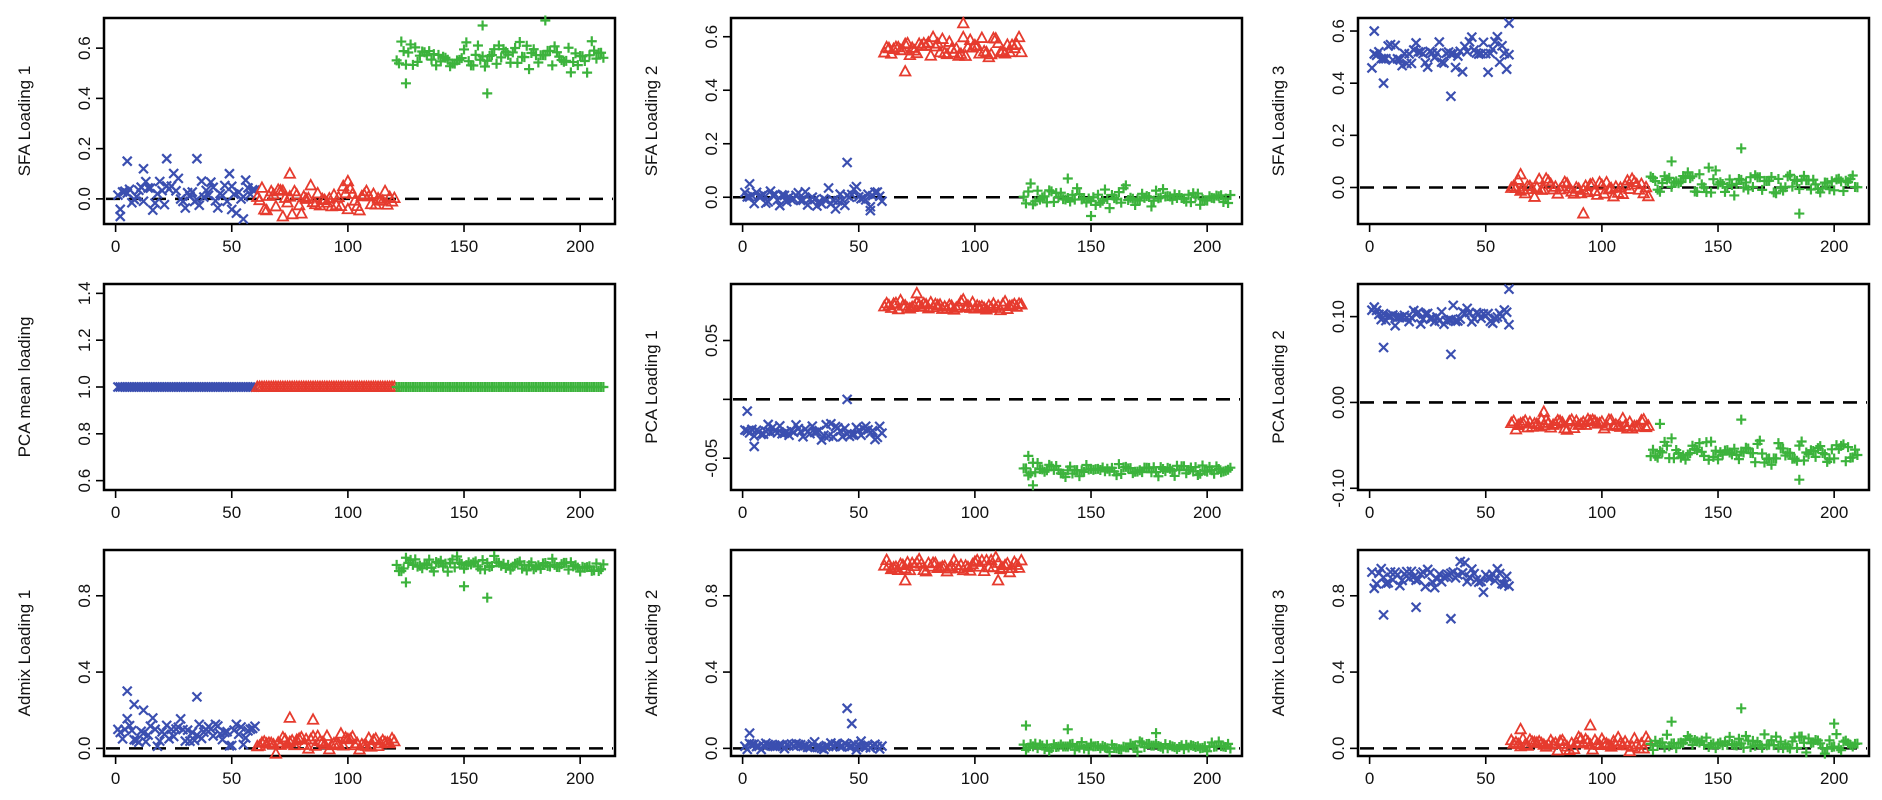  I want to click on panel-admix1: 0 50 100 150 200 0.0 0.4 0.8 Admix Loading 1, so click(313, 665).